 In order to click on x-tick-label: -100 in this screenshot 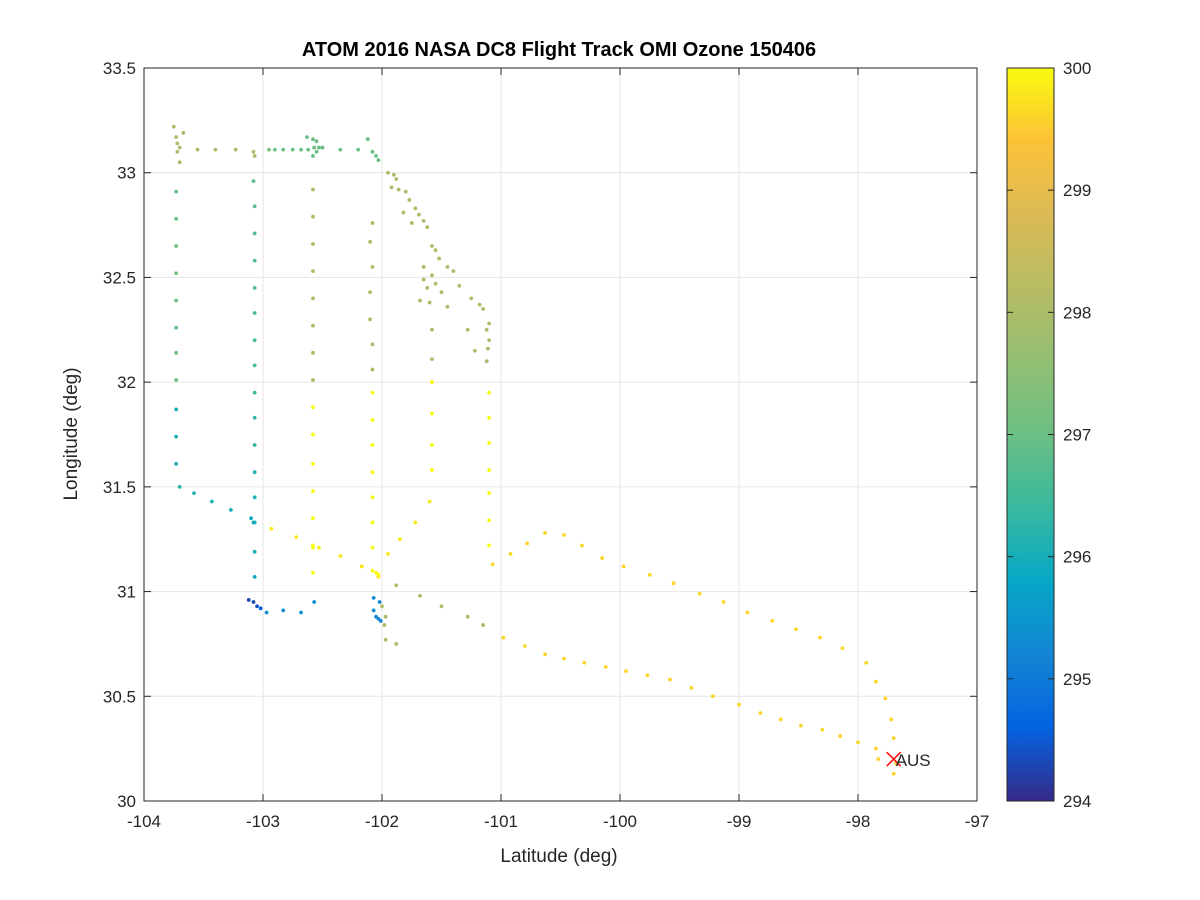, I will do `click(620, 821)`.